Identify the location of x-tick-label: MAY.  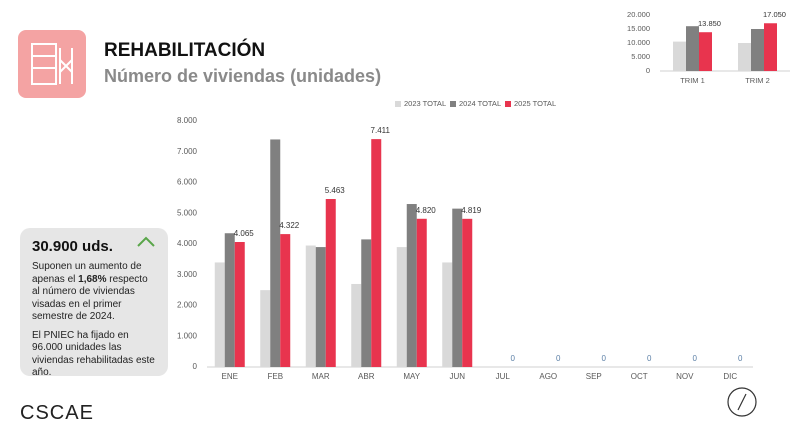
(411, 376).